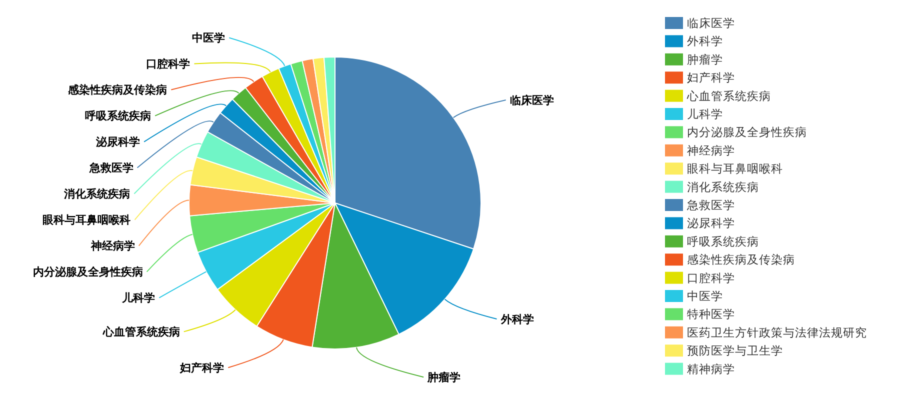 Image resolution: width=897 pixels, height=399 pixels. Describe the element at coordinates (711, 314) in the screenshot. I see `legend-label: 特种医学` at that location.